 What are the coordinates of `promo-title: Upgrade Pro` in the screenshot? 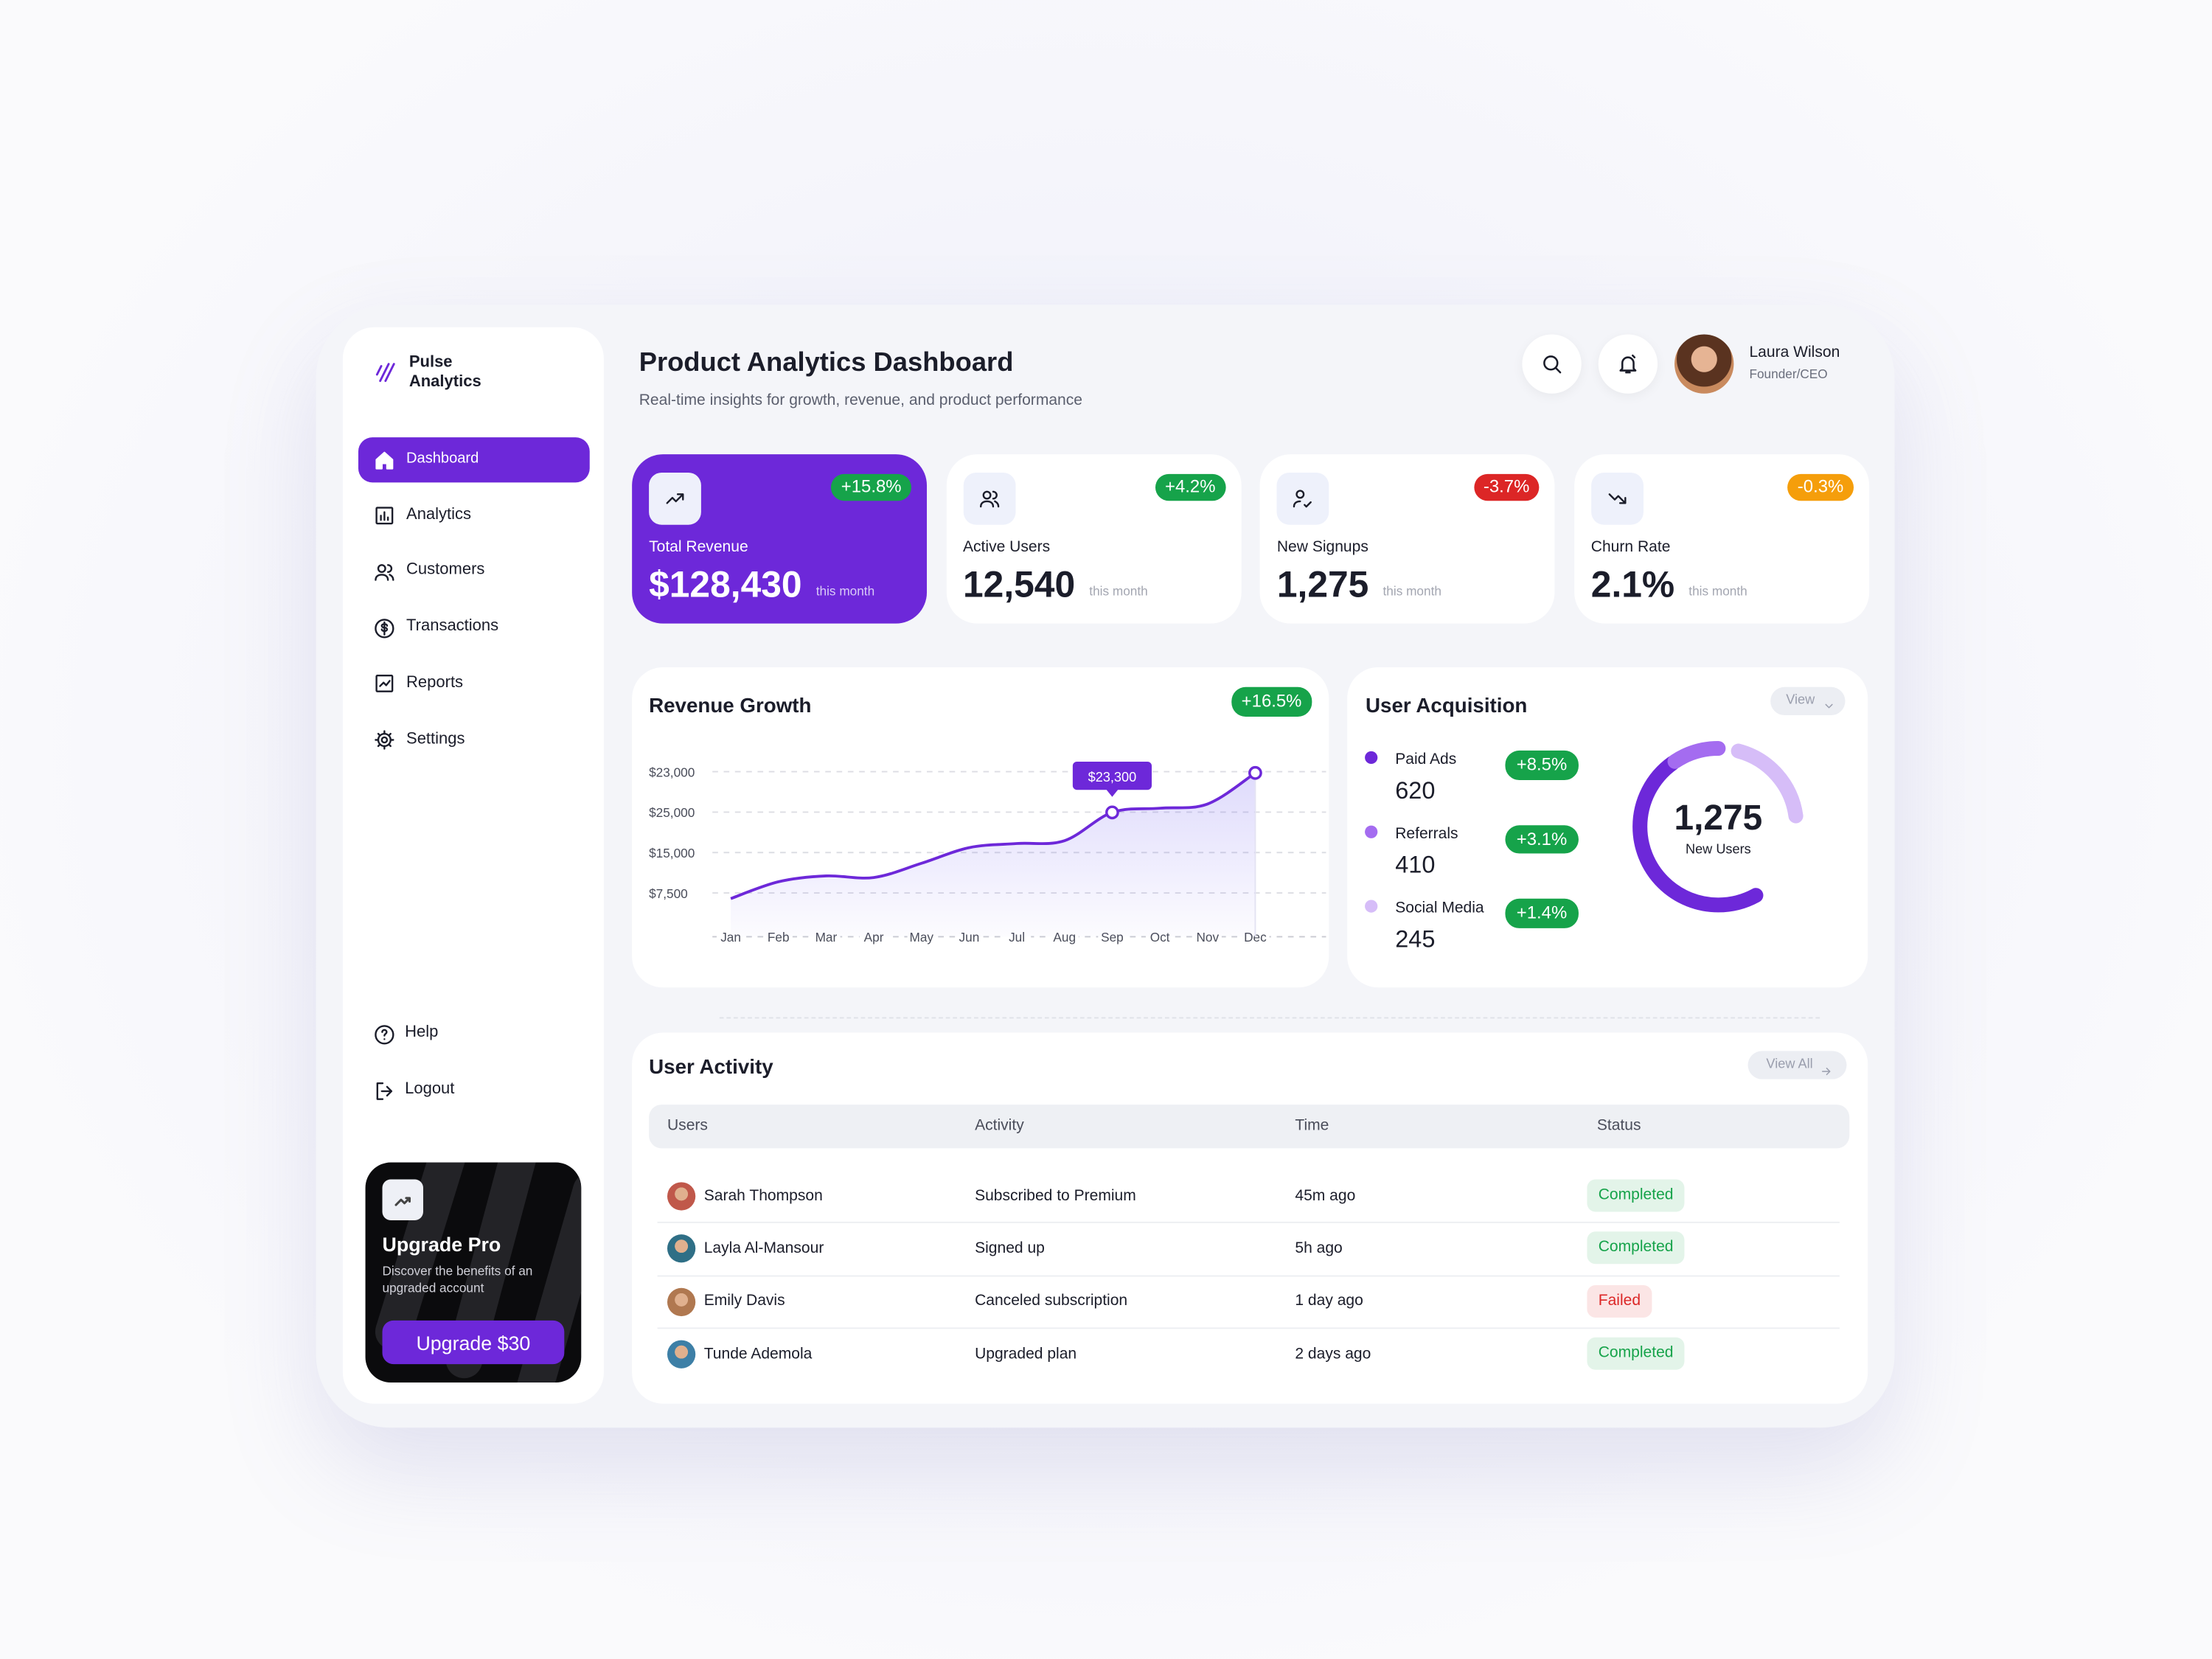 It's located at (441, 1244).